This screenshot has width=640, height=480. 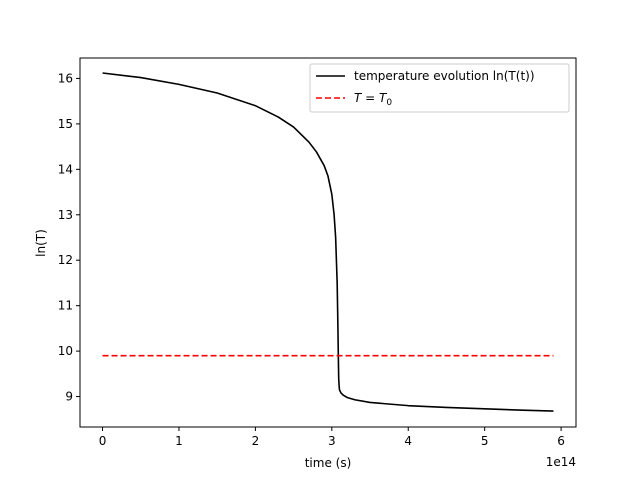 I want to click on x-tick-label: 2, so click(x=256, y=441).